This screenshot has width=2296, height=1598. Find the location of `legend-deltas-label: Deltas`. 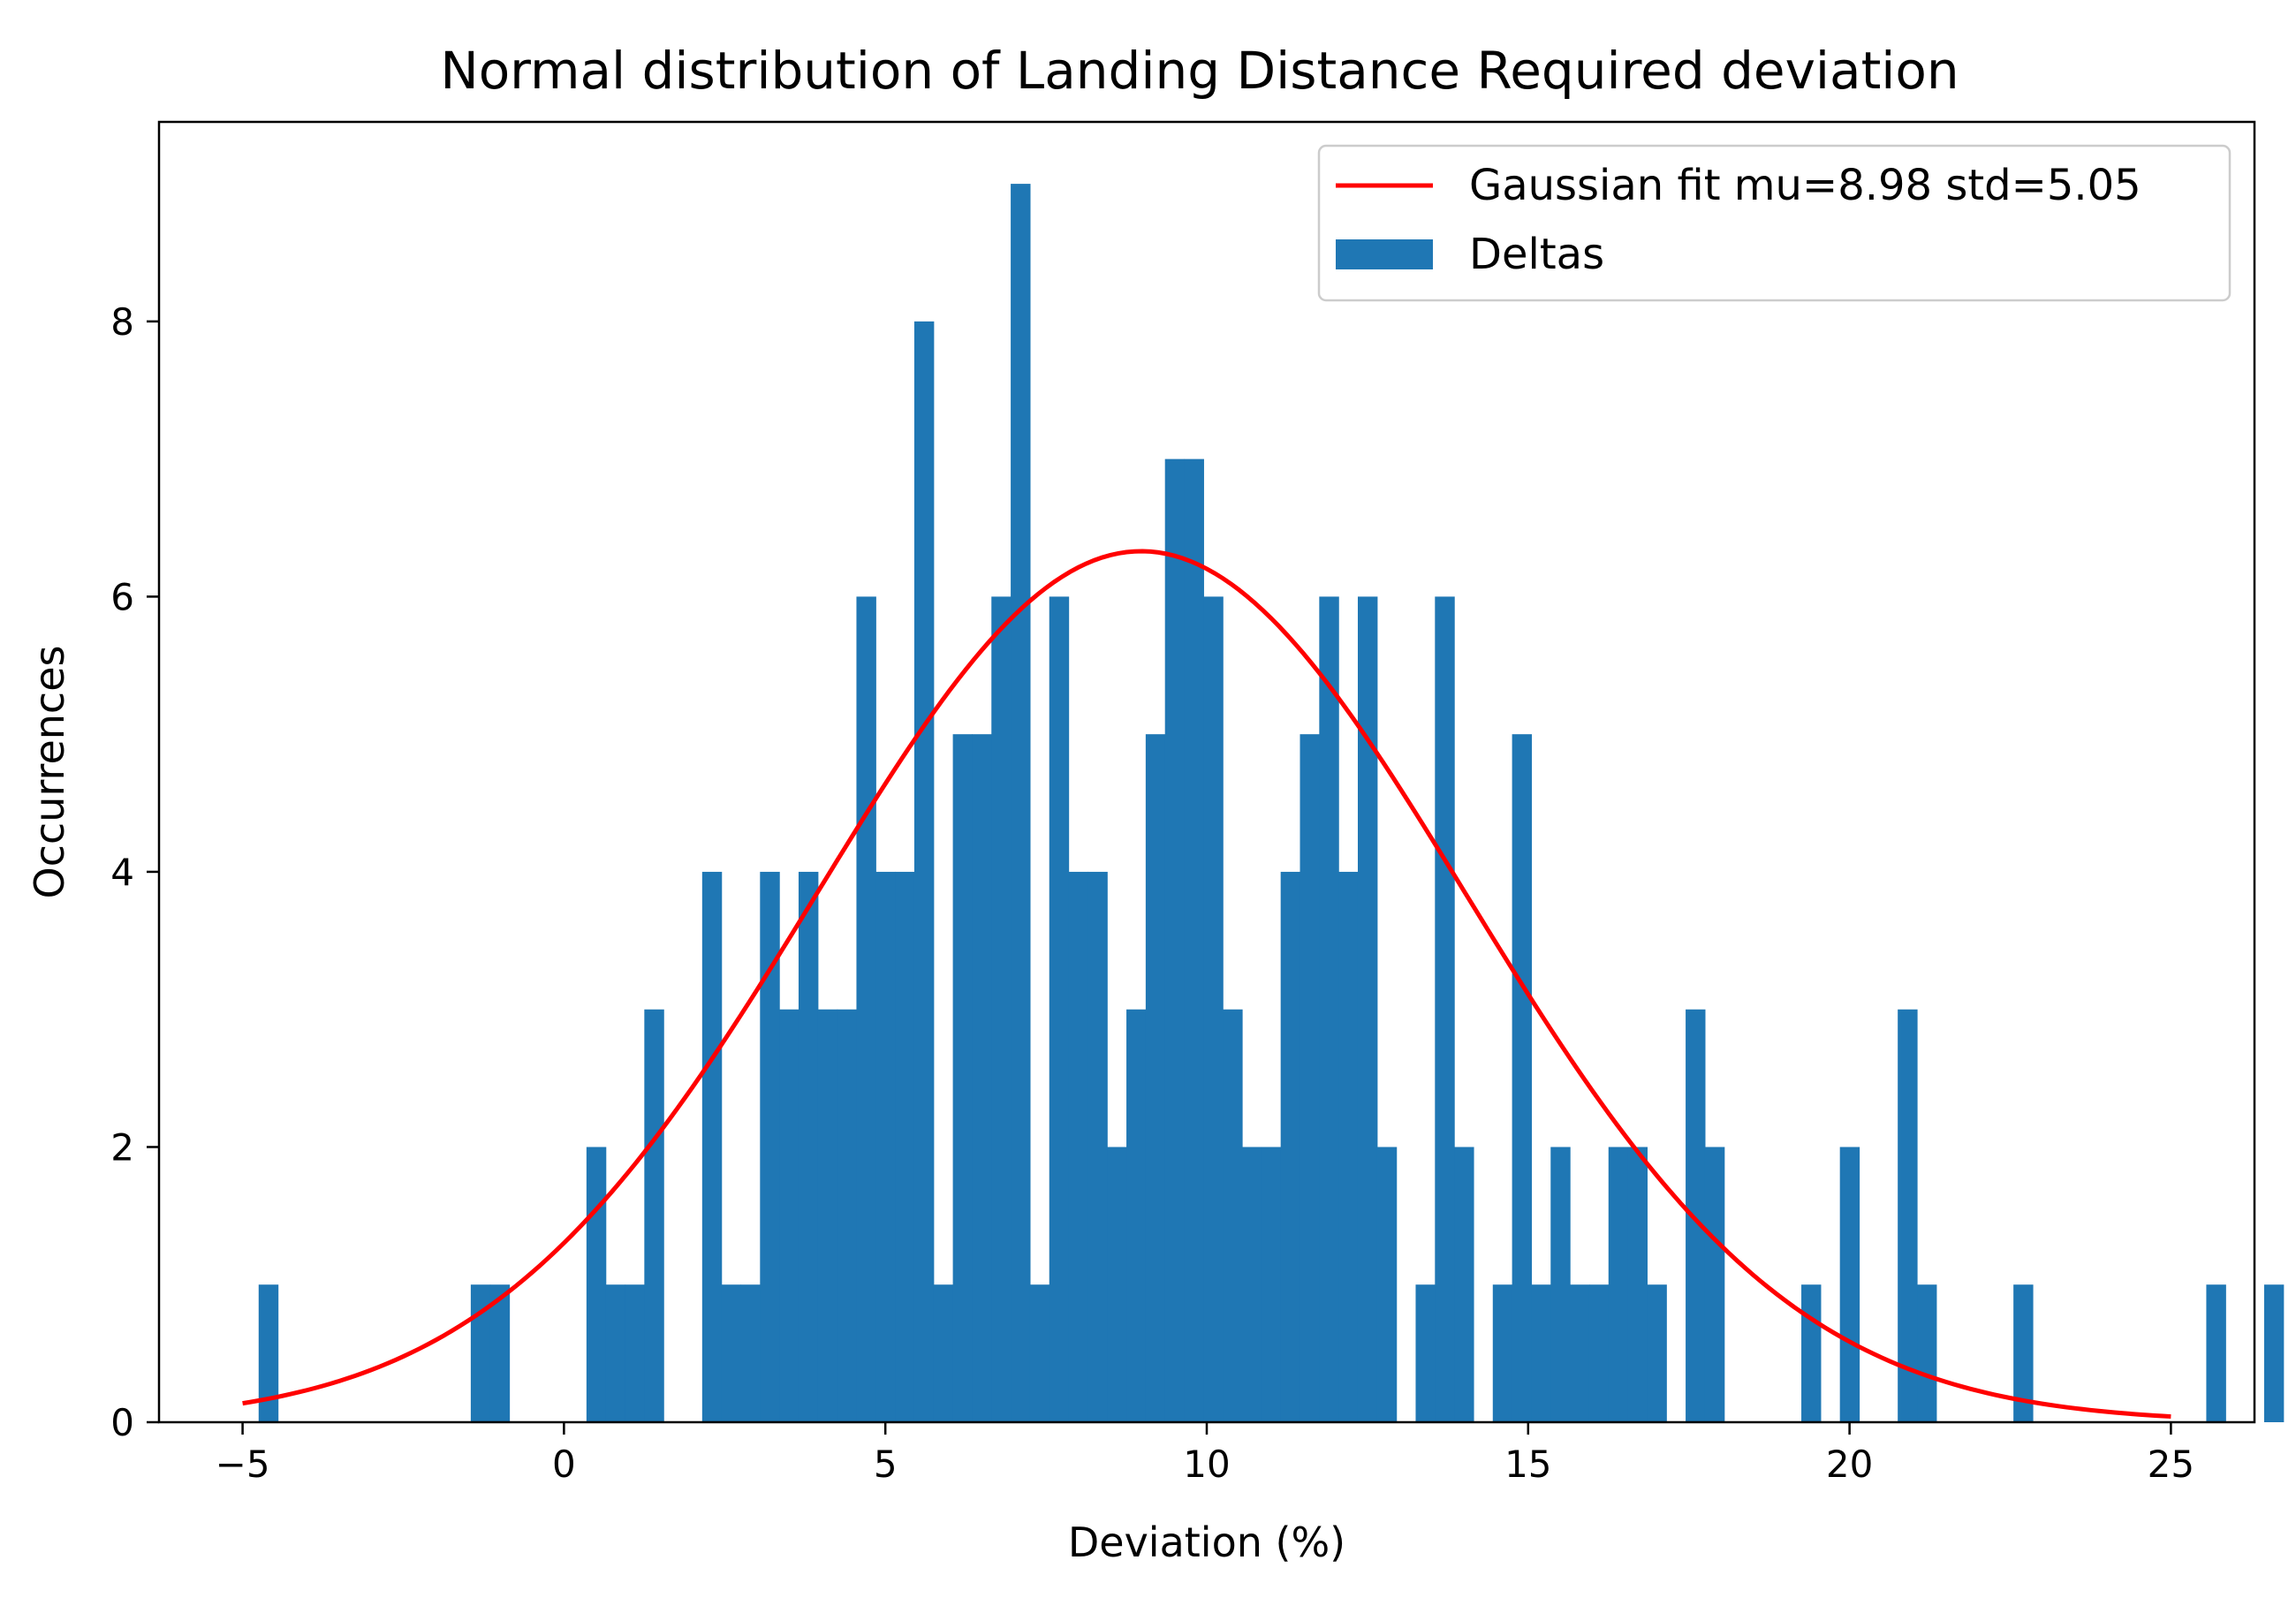

legend-deltas-label: Deltas is located at coordinates (1536, 254).